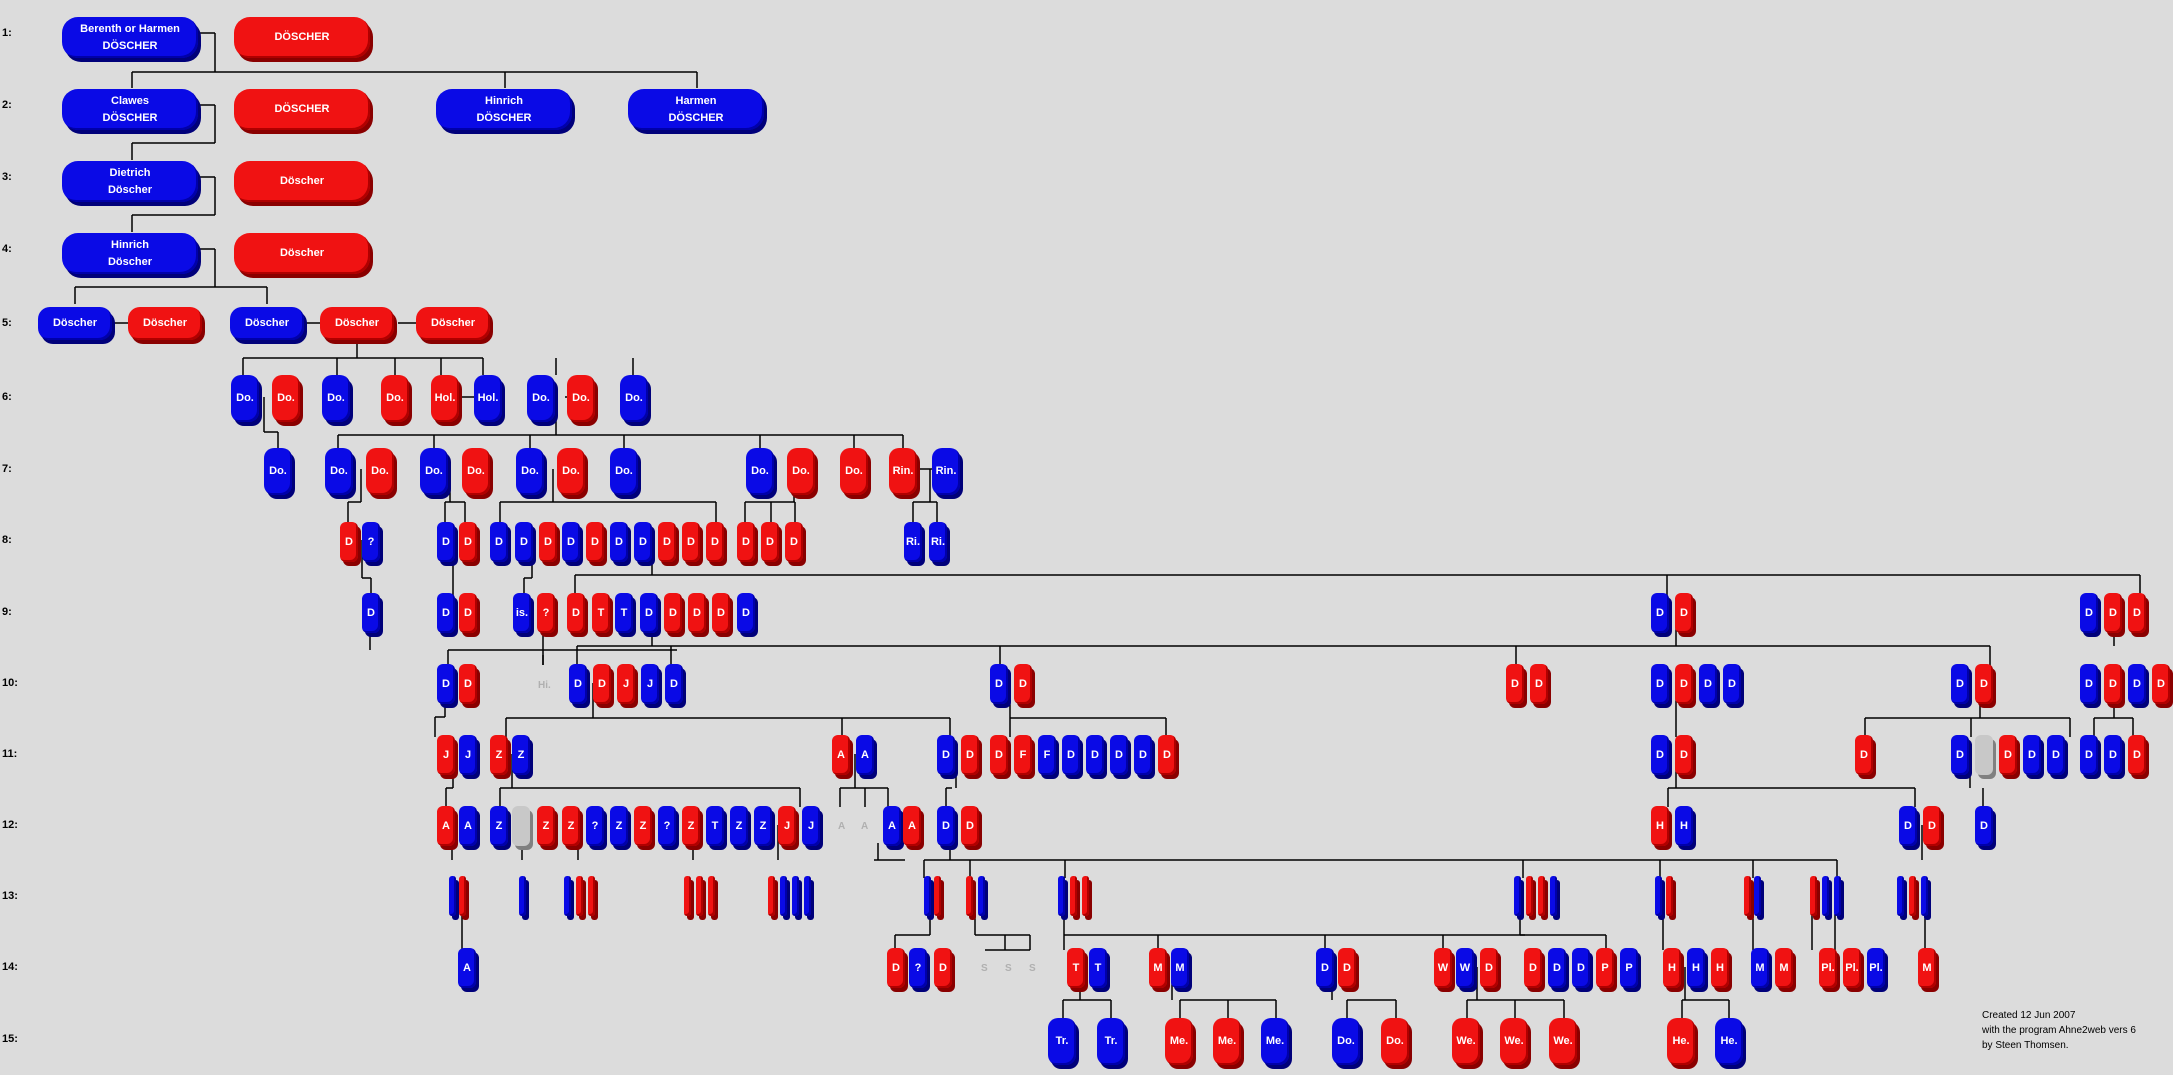  What do you see at coordinates (912, 826) in the screenshot?
I see `person-box-female: A` at bounding box center [912, 826].